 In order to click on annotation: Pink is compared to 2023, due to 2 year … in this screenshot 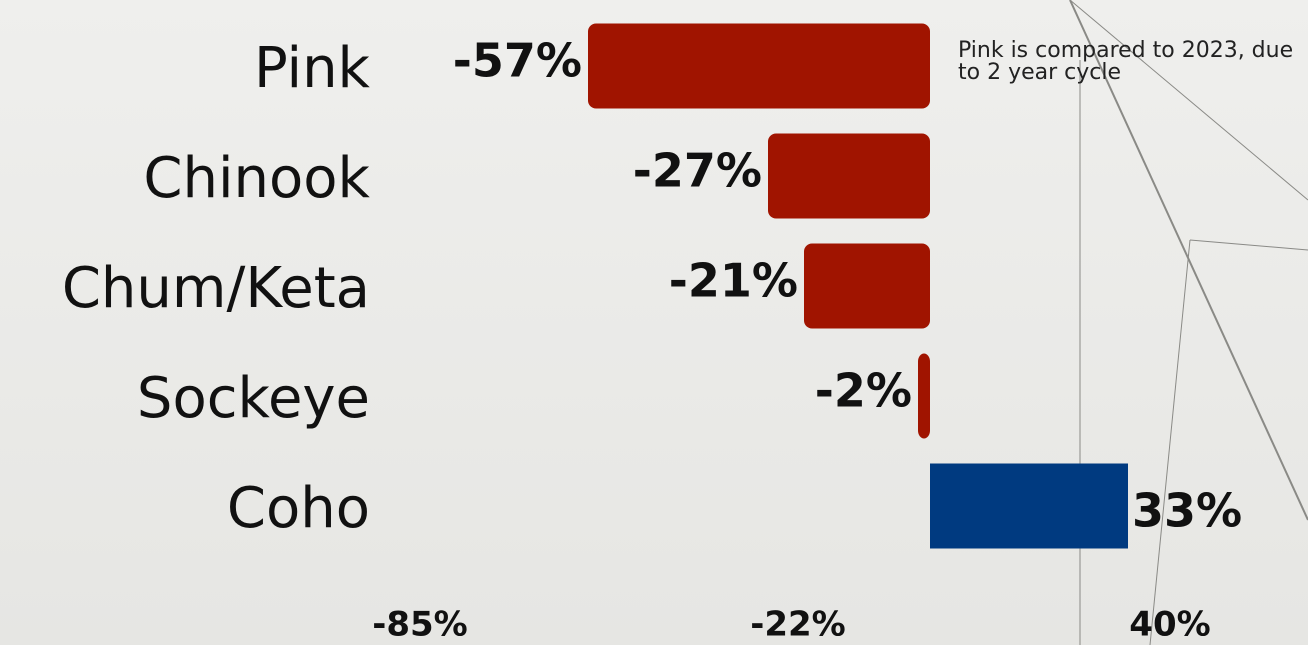, I will do `click(1126, 61)`.